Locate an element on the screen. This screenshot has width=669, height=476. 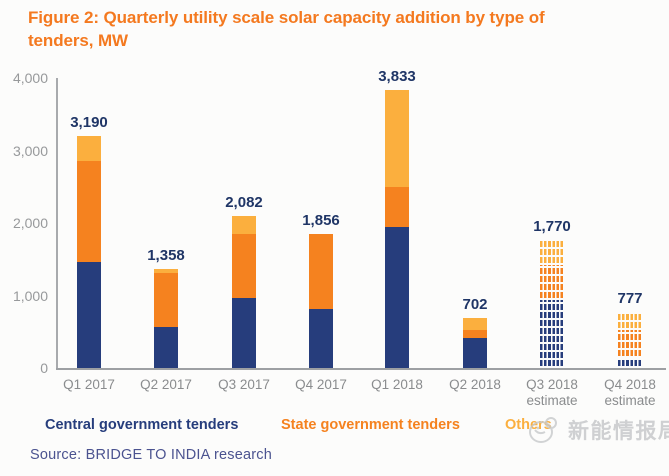
source-note: Source: BRIDGE TO INDIA research is located at coordinates (151, 455).